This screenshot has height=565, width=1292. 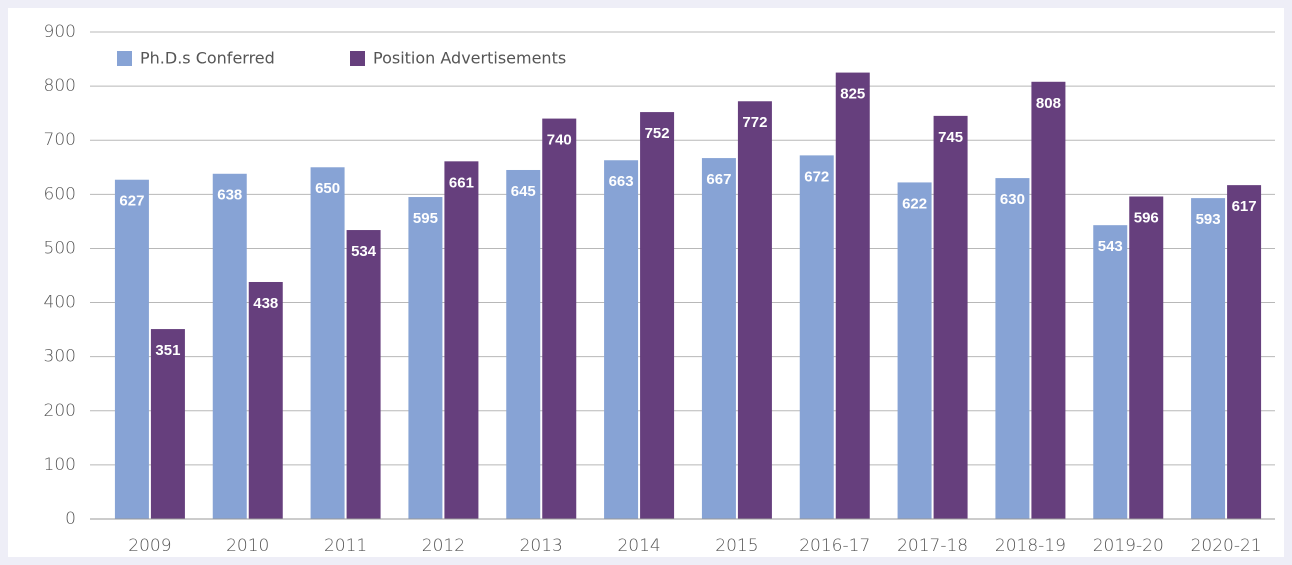 What do you see at coordinates (149, 546) in the screenshot?
I see `x-tick-label: 2009` at bounding box center [149, 546].